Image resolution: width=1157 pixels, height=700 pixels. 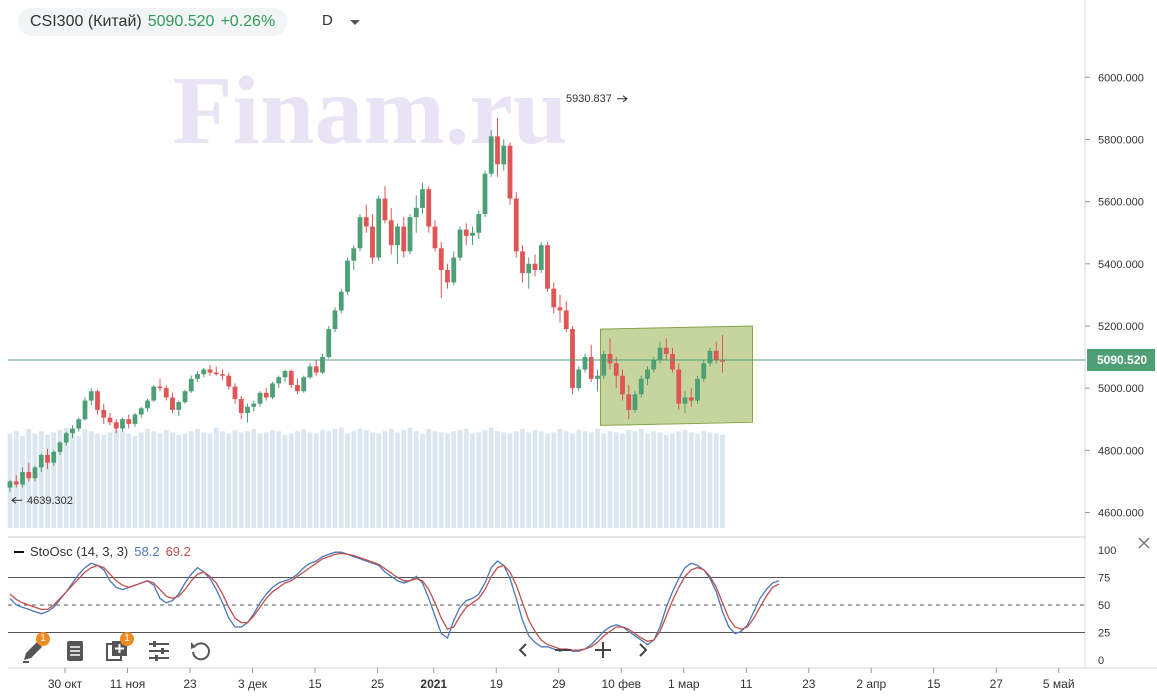 What do you see at coordinates (622, 99) in the screenshot?
I see `high-arrow-icon` at bounding box center [622, 99].